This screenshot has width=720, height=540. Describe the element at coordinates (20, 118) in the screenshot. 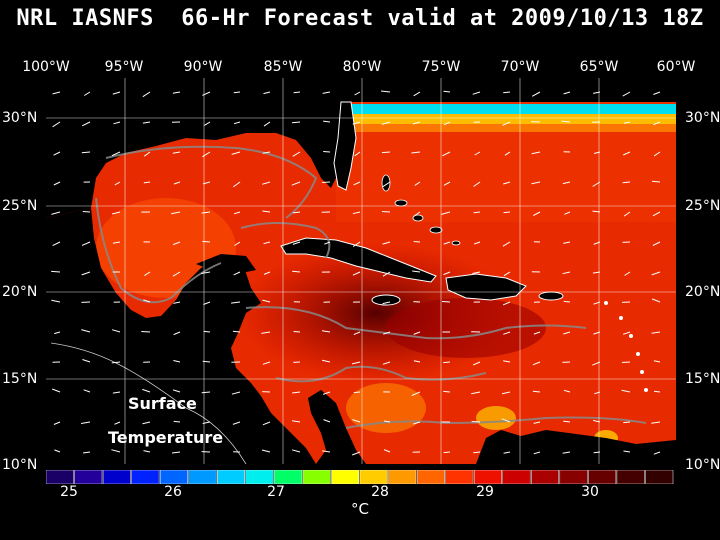

I see `lat-label-30n-left: 30°N` at that location.